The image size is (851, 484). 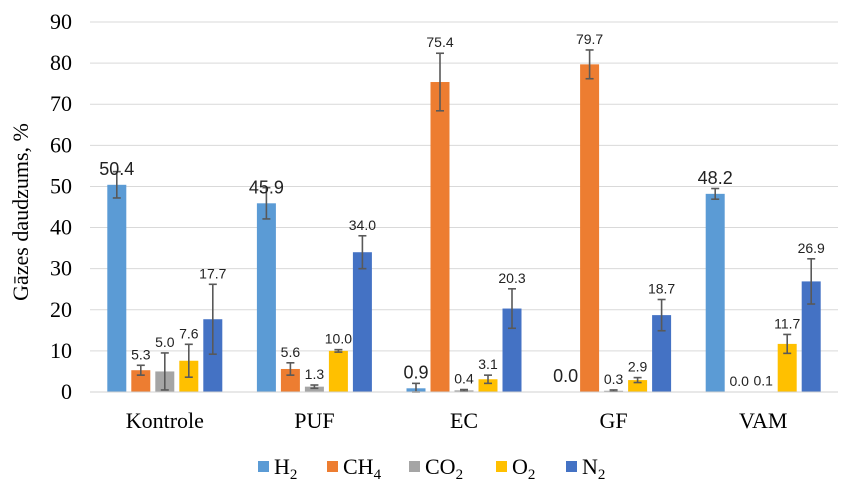 What do you see at coordinates (61, 350) in the screenshot?
I see `y-tick-label: 10` at bounding box center [61, 350].